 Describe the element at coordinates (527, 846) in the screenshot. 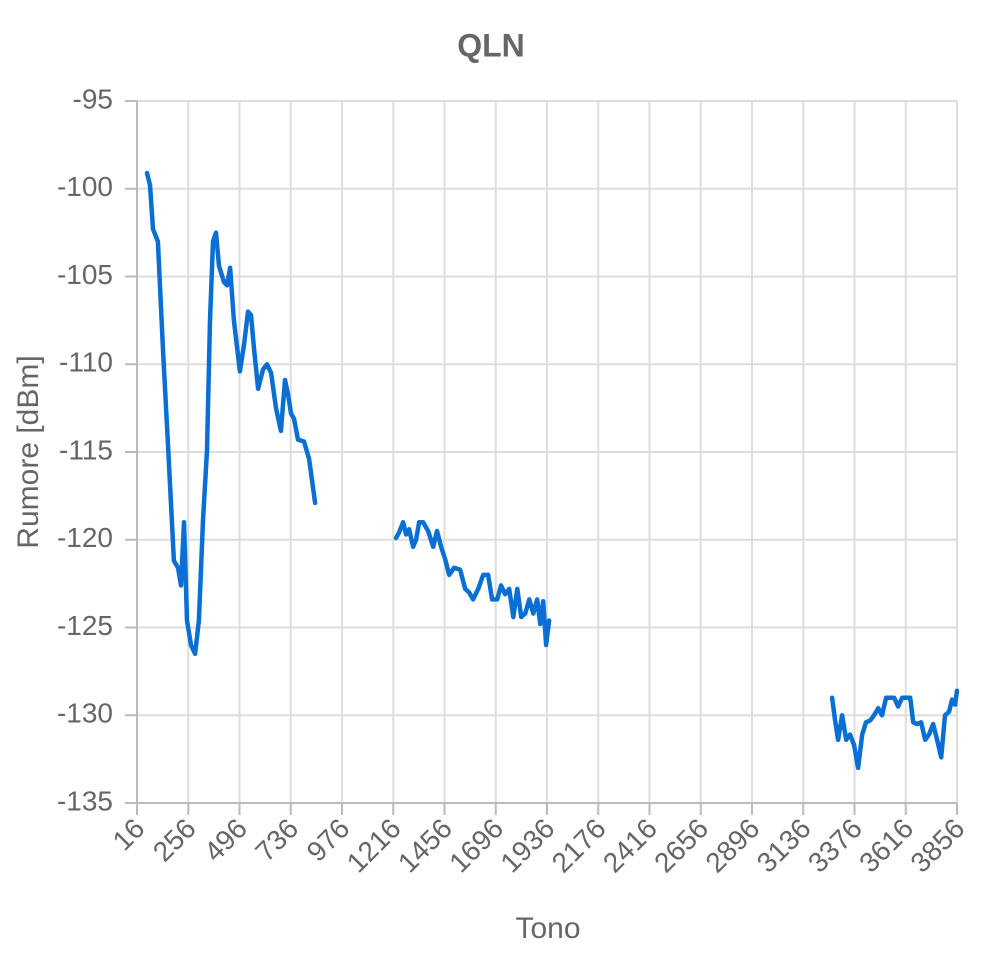

I see `x-tick-label: 1936` at that location.